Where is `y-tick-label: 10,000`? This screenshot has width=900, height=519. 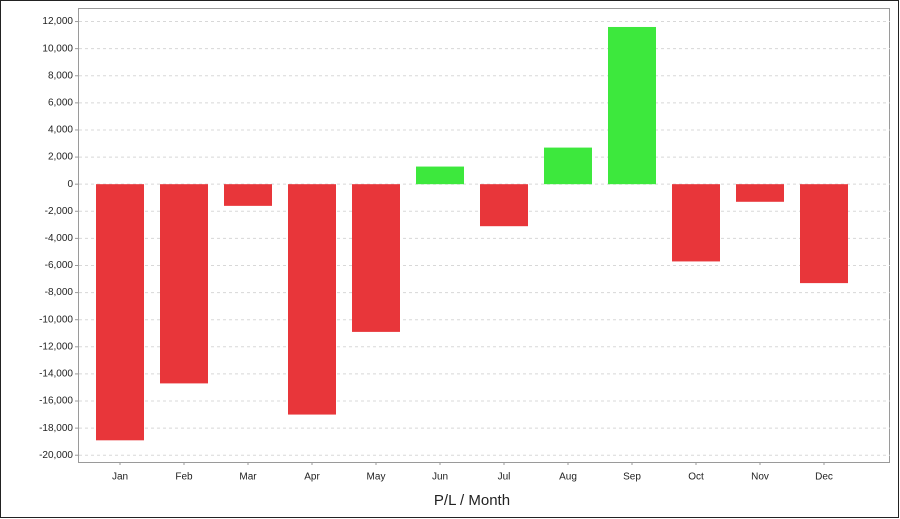
y-tick-label: 10,000 is located at coordinates (57, 48).